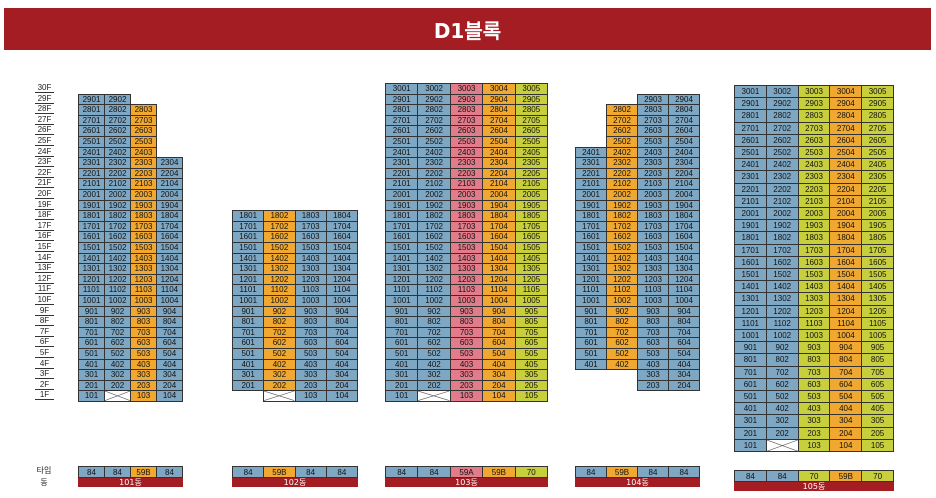 The height and width of the screenshot is (498, 936). I want to click on unit-cell: 1204, so click(341, 279).